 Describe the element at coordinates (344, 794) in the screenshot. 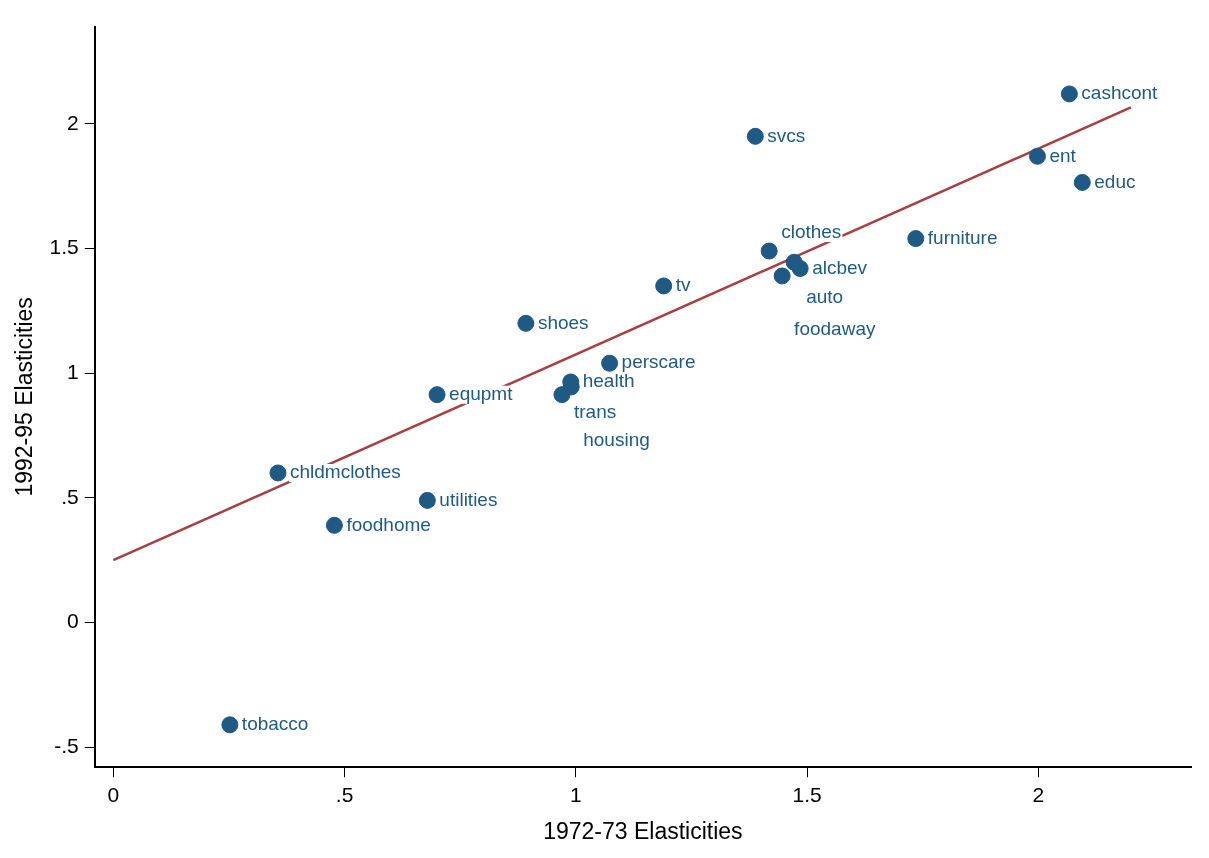

I see `x-tick-label: .5` at that location.